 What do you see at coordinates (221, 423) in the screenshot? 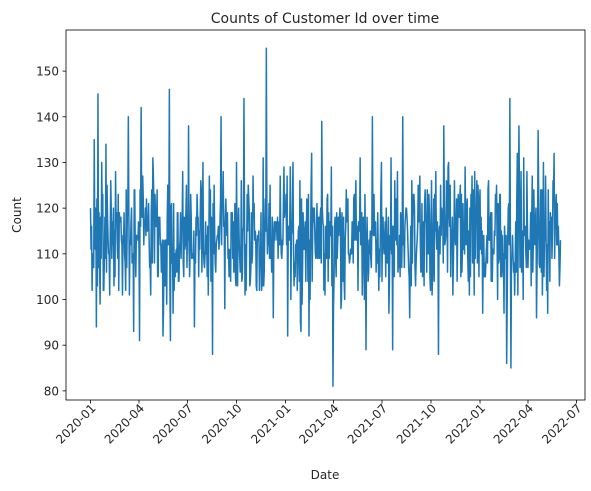
I see `x-tick-label: 2020-10` at bounding box center [221, 423].